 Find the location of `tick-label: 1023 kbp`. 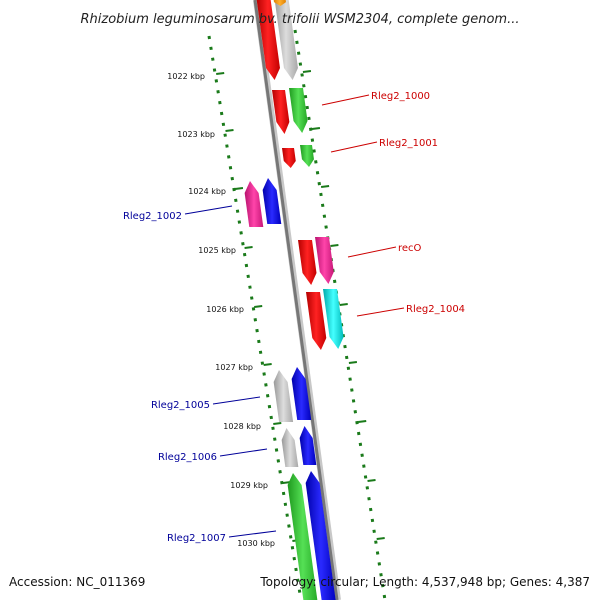

tick-label: 1023 kbp is located at coordinates (196, 134).